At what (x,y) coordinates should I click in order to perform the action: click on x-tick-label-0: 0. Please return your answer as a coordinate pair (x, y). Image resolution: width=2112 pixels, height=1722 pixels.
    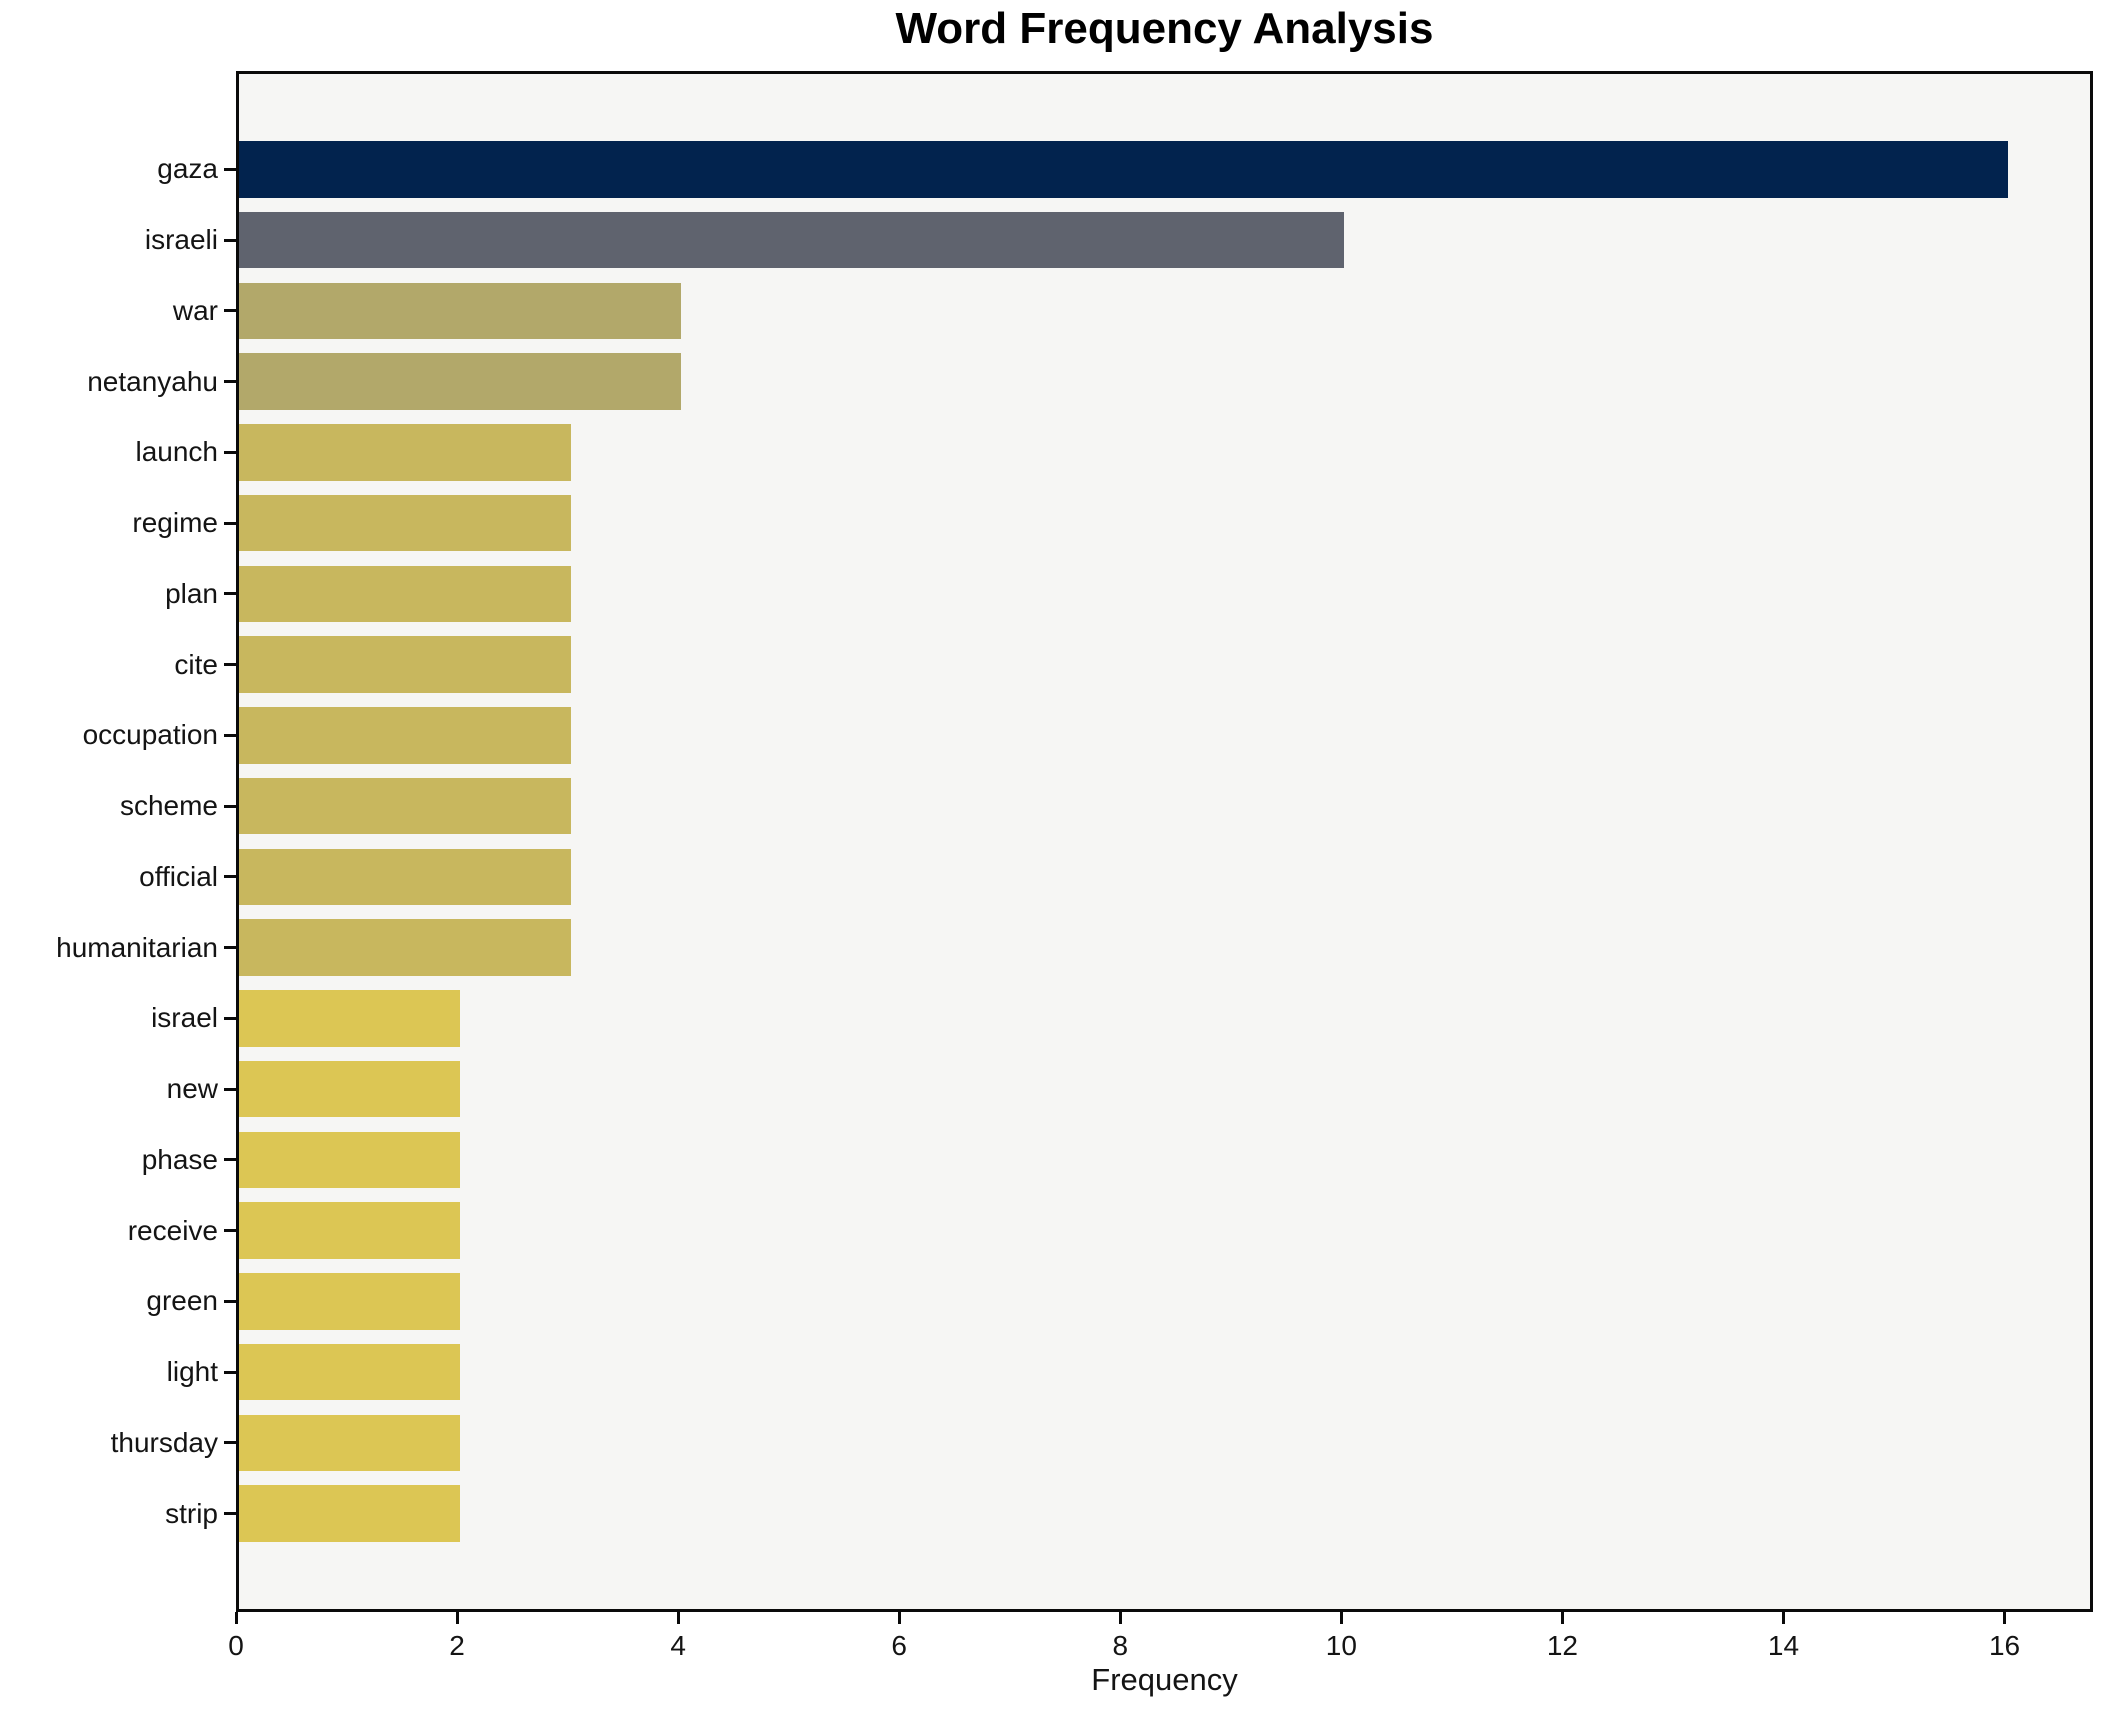
    Looking at the image, I should click on (236, 1645).